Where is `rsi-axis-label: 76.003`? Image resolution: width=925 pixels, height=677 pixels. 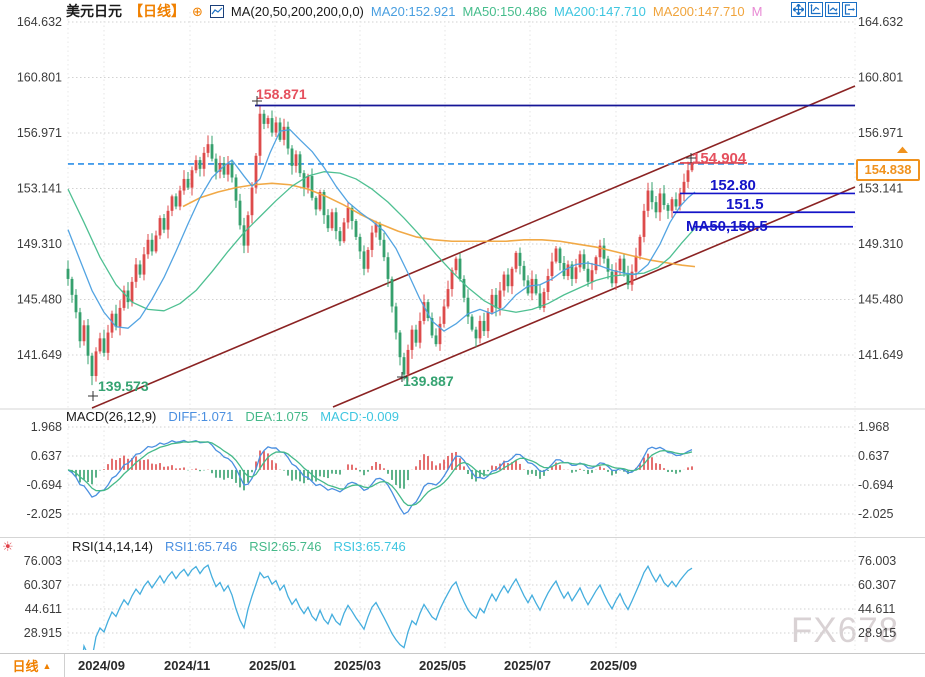 rsi-axis-label: 76.003 is located at coordinates (43, 561).